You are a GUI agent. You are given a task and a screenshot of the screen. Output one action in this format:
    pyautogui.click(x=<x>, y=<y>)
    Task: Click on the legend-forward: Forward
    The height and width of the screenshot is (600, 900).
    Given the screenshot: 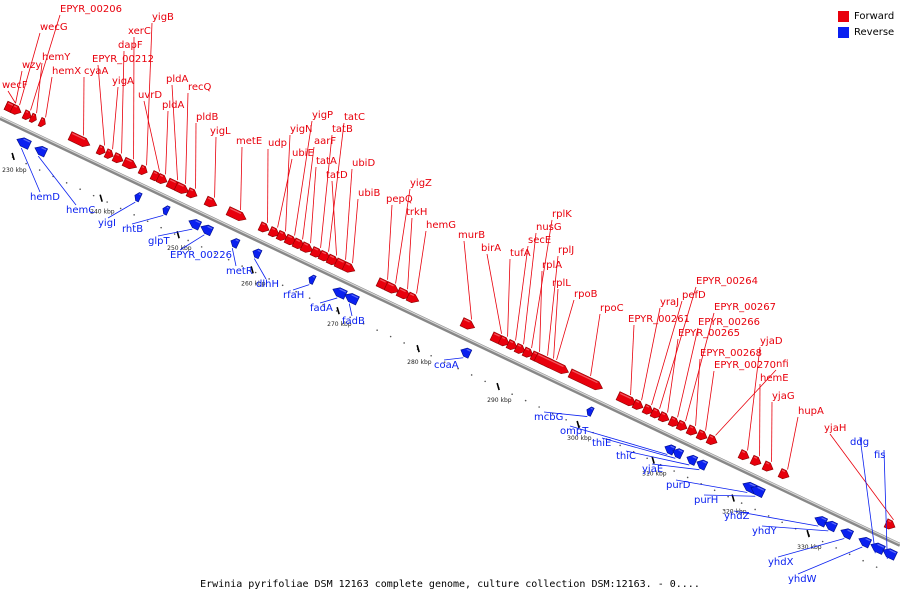 What is the action you would take?
    pyautogui.click(x=866, y=16)
    